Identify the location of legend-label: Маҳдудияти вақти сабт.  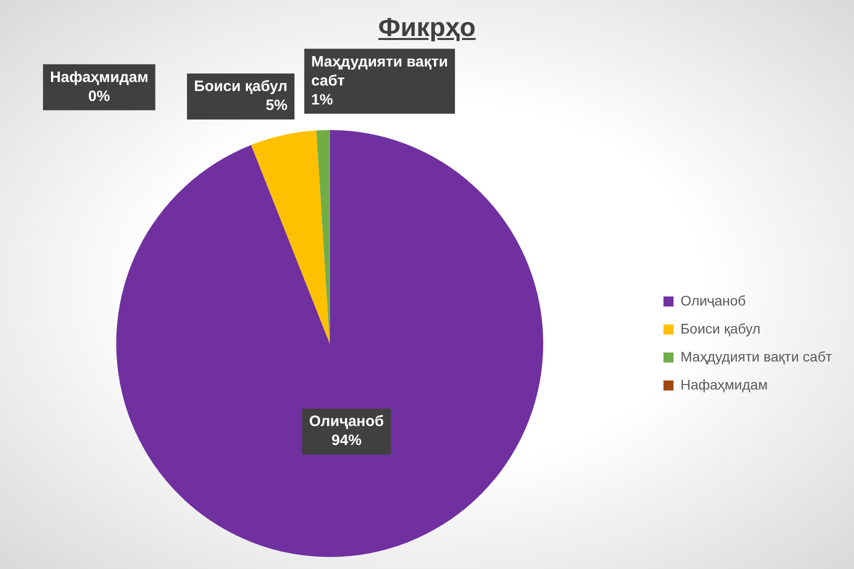
(756, 356).